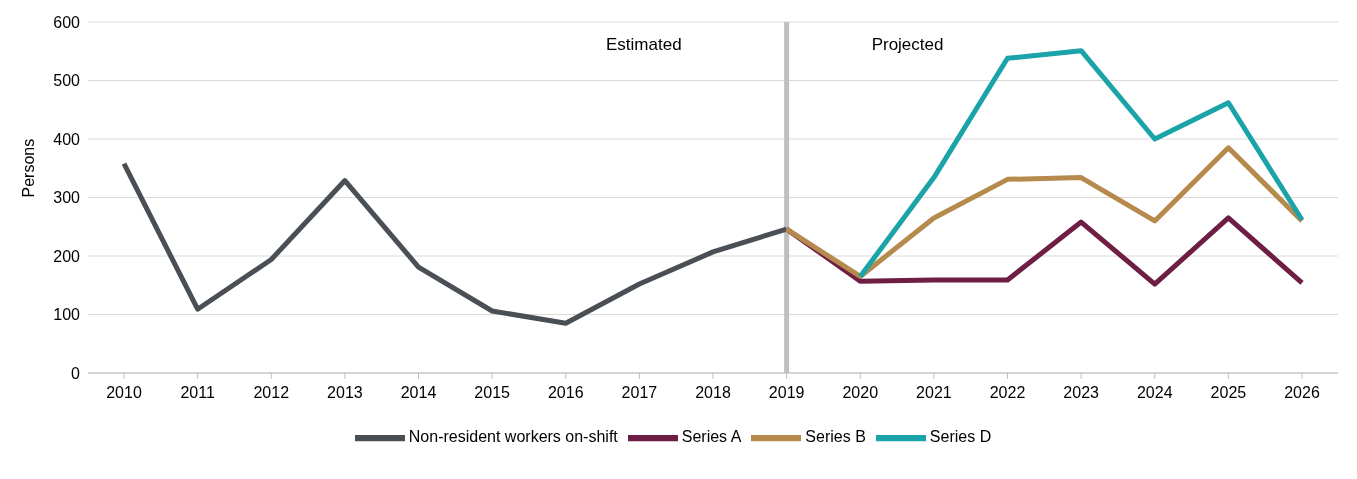  I want to click on legend-label: Series B, so click(835, 437).